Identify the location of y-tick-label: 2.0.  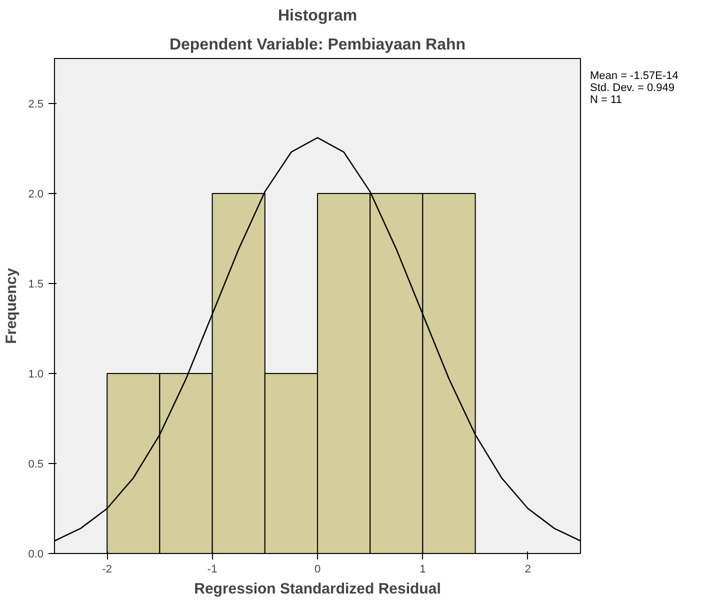
(36, 194).